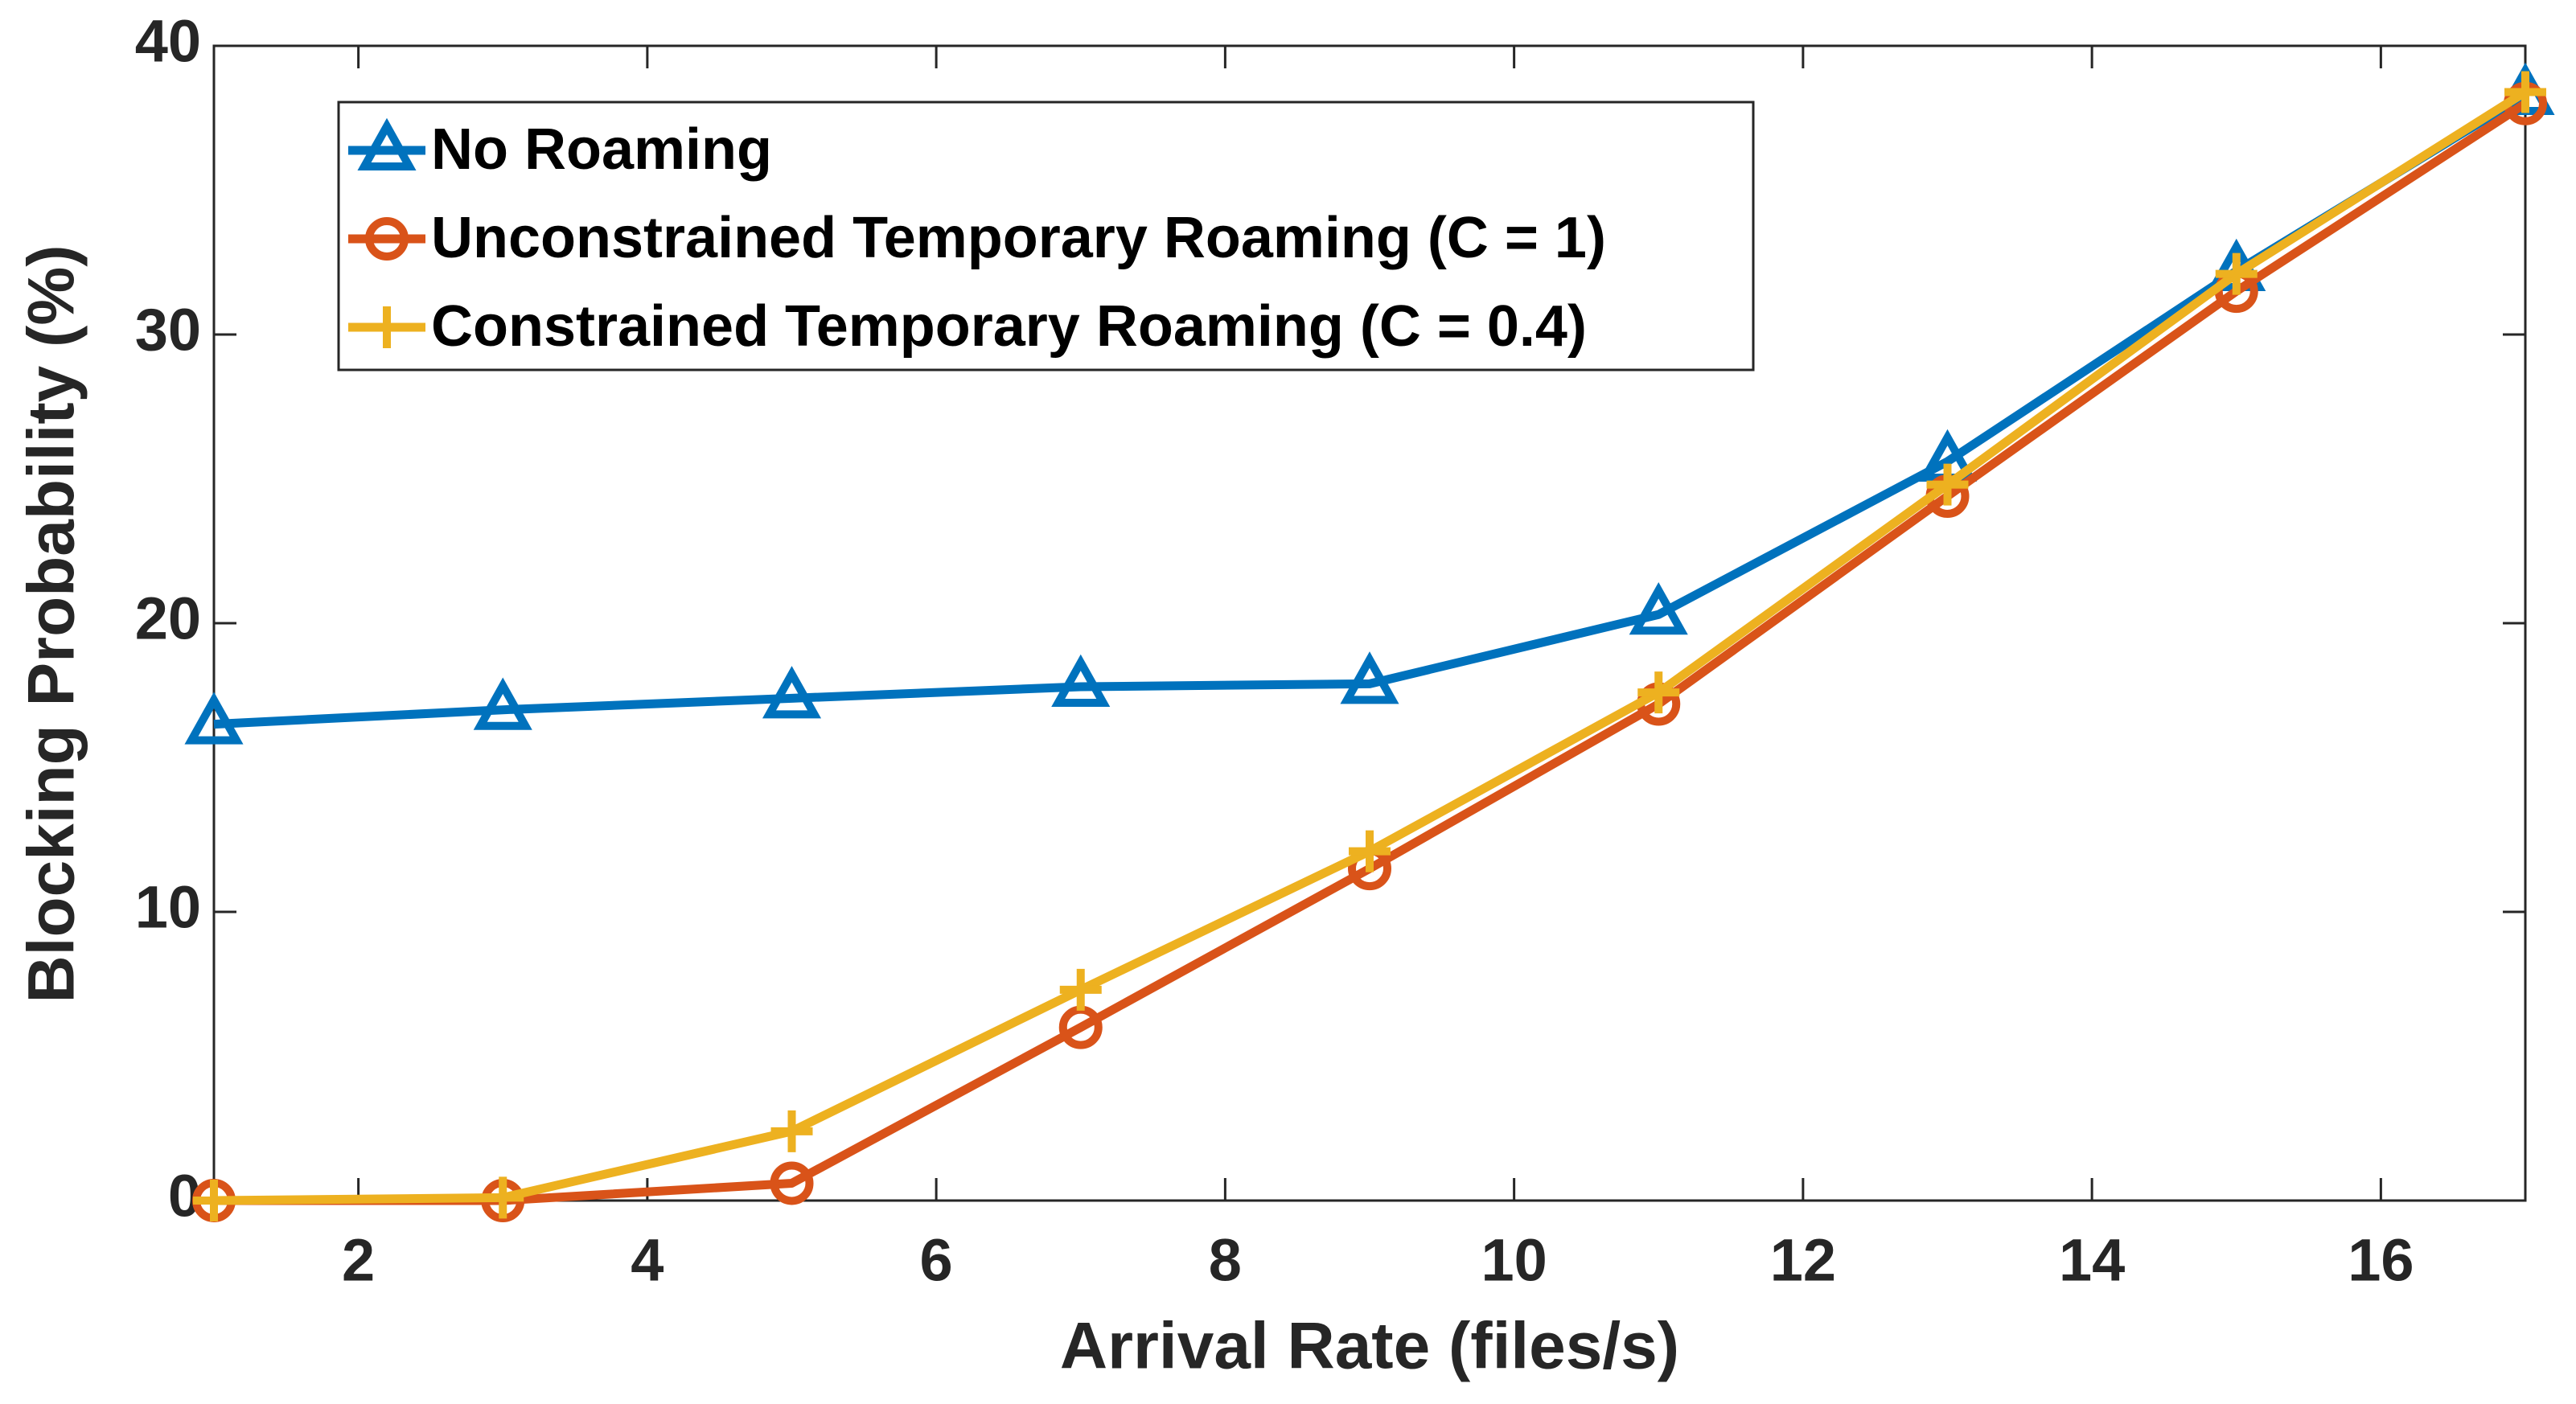 This screenshot has width=2576, height=1404. I want to click on x-tick-label: 12, so click(1803, 1260).